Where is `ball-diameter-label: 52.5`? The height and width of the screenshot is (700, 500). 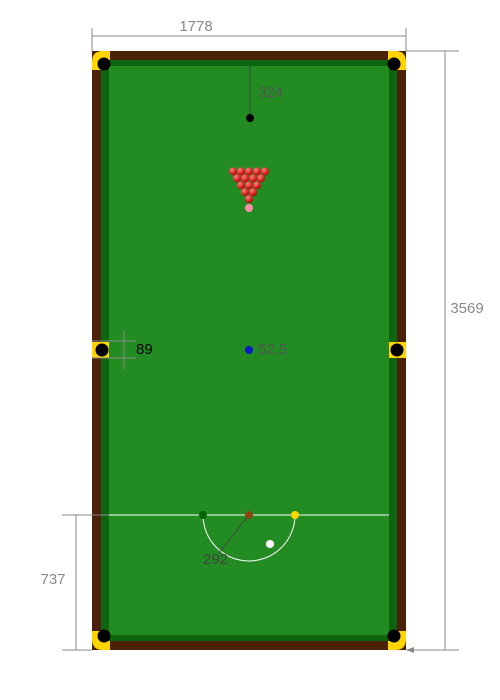
ball-diameter-label: 52.5 is located at coordinates (272, 349).